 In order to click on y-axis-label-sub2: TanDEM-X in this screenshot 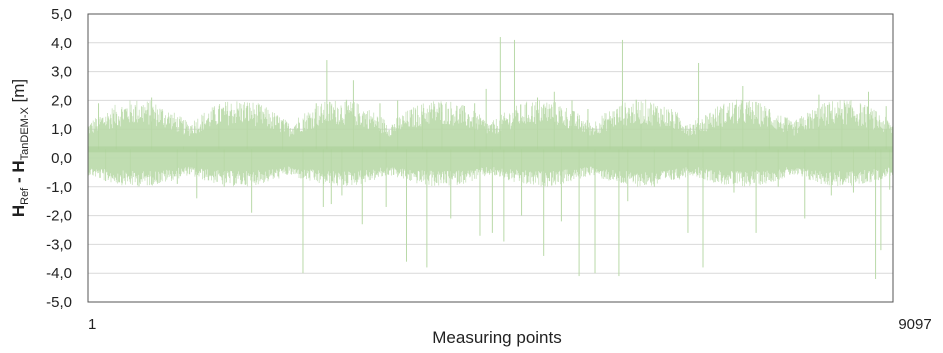, I will do `click(25, 134)`.